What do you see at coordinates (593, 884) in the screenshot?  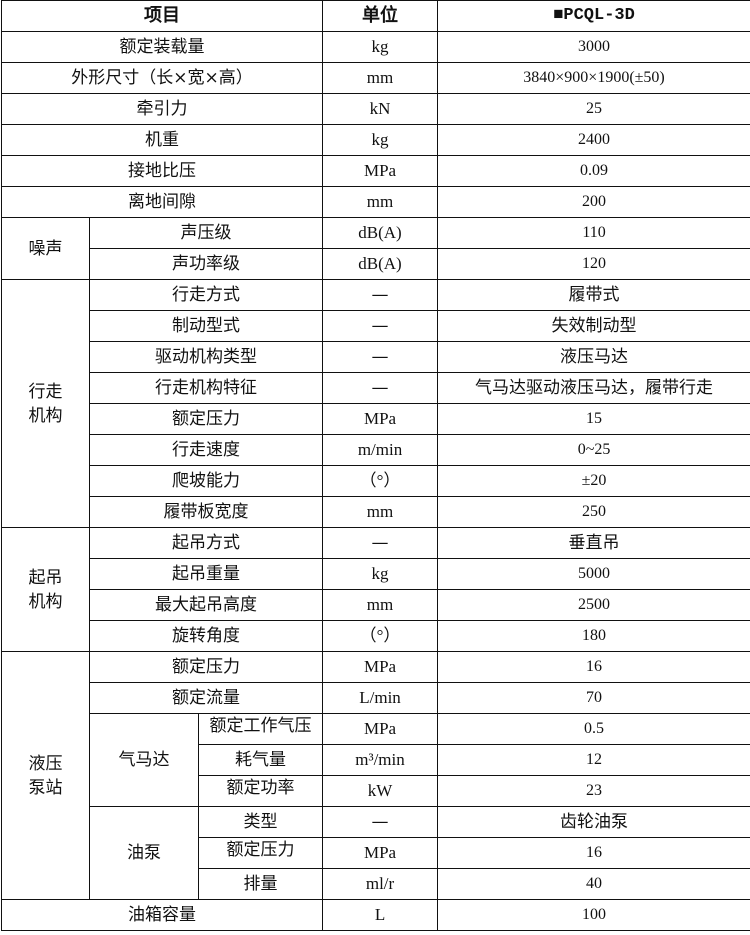 I see `value-cell: 40` at bounding box center [593, 884].